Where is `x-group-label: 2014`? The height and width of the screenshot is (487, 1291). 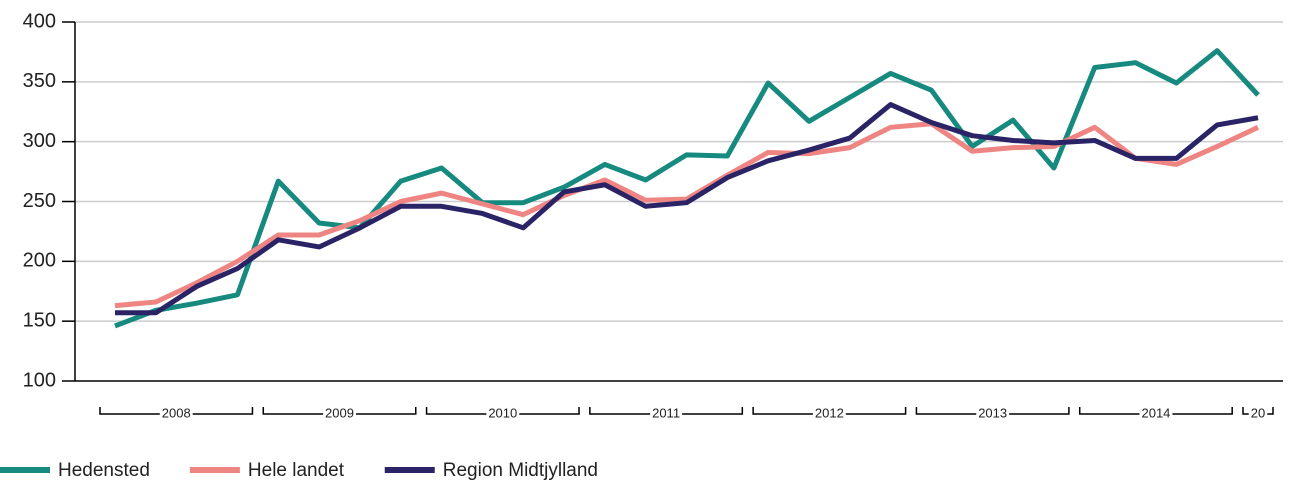 x-group-label: 2014 is located at coordinates (1155, 412).